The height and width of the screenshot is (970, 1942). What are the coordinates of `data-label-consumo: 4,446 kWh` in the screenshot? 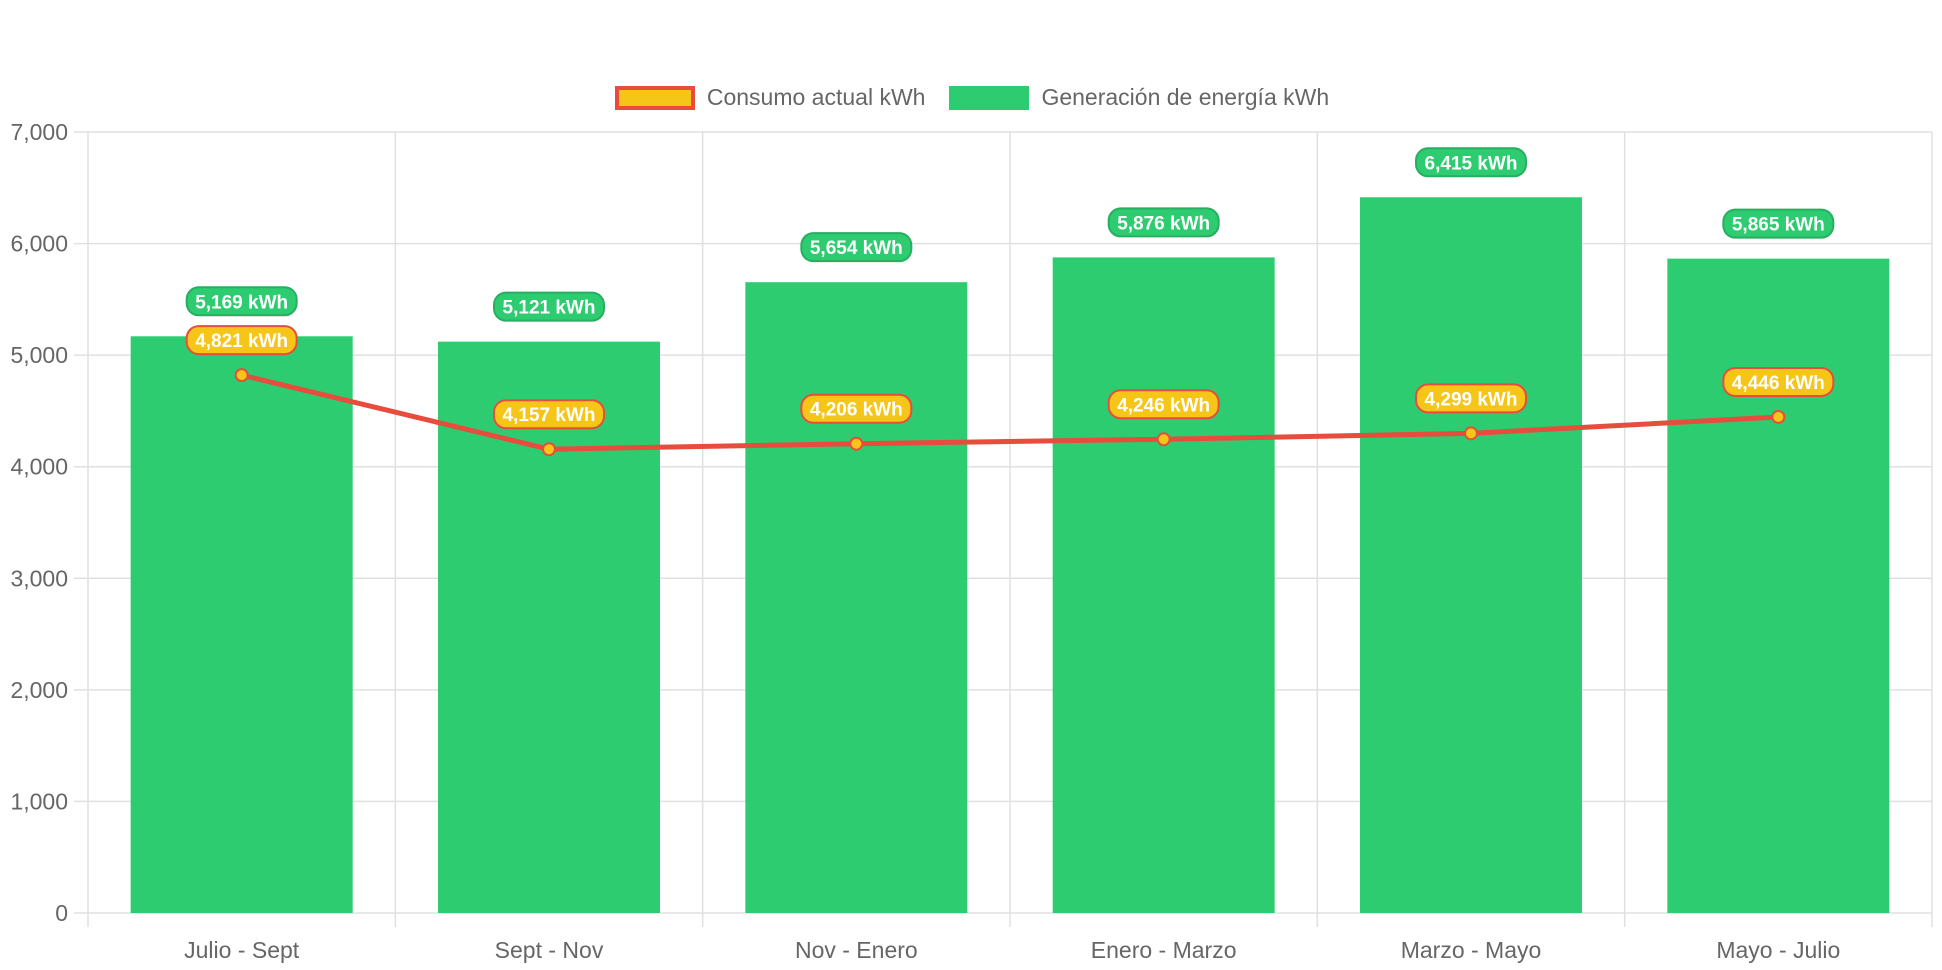 It's located at (1778, 383).